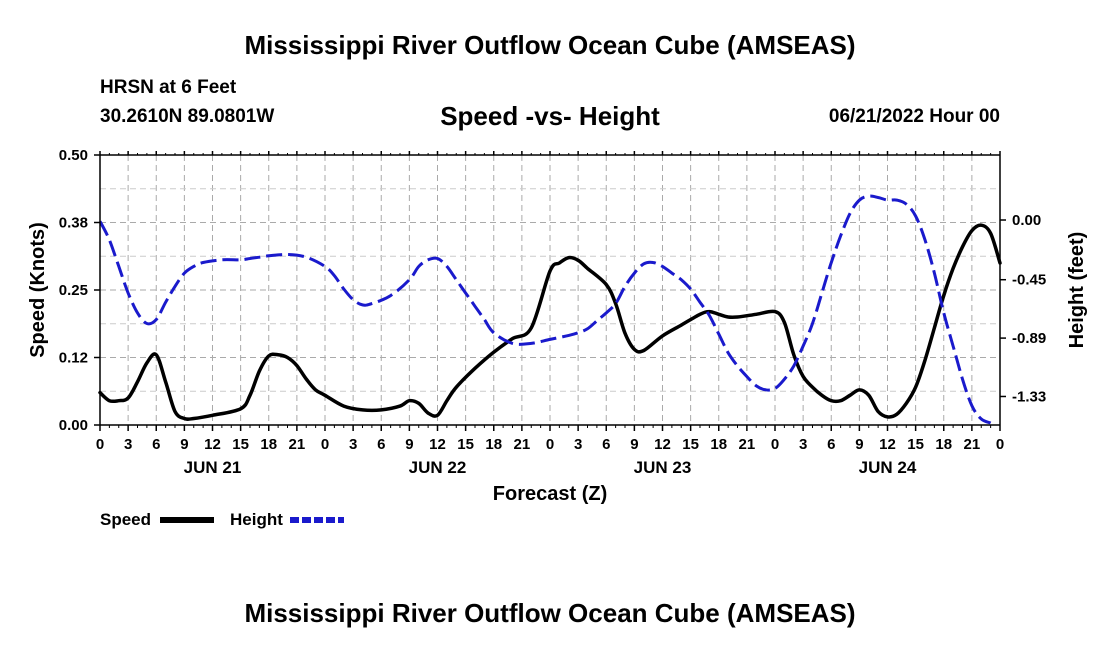 The width and height of the screenshot is (1100, 650). I want to click on legend-height-label: Height, so click(256, 519).